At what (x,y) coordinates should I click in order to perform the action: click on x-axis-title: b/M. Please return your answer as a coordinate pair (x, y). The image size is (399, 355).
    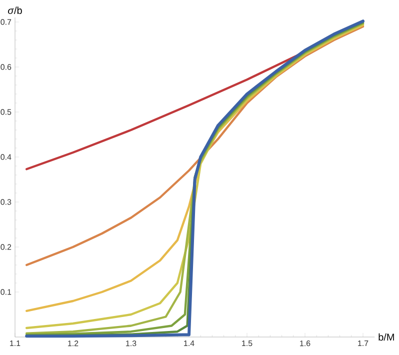
    Looking at the image, I should click on (386, 337).